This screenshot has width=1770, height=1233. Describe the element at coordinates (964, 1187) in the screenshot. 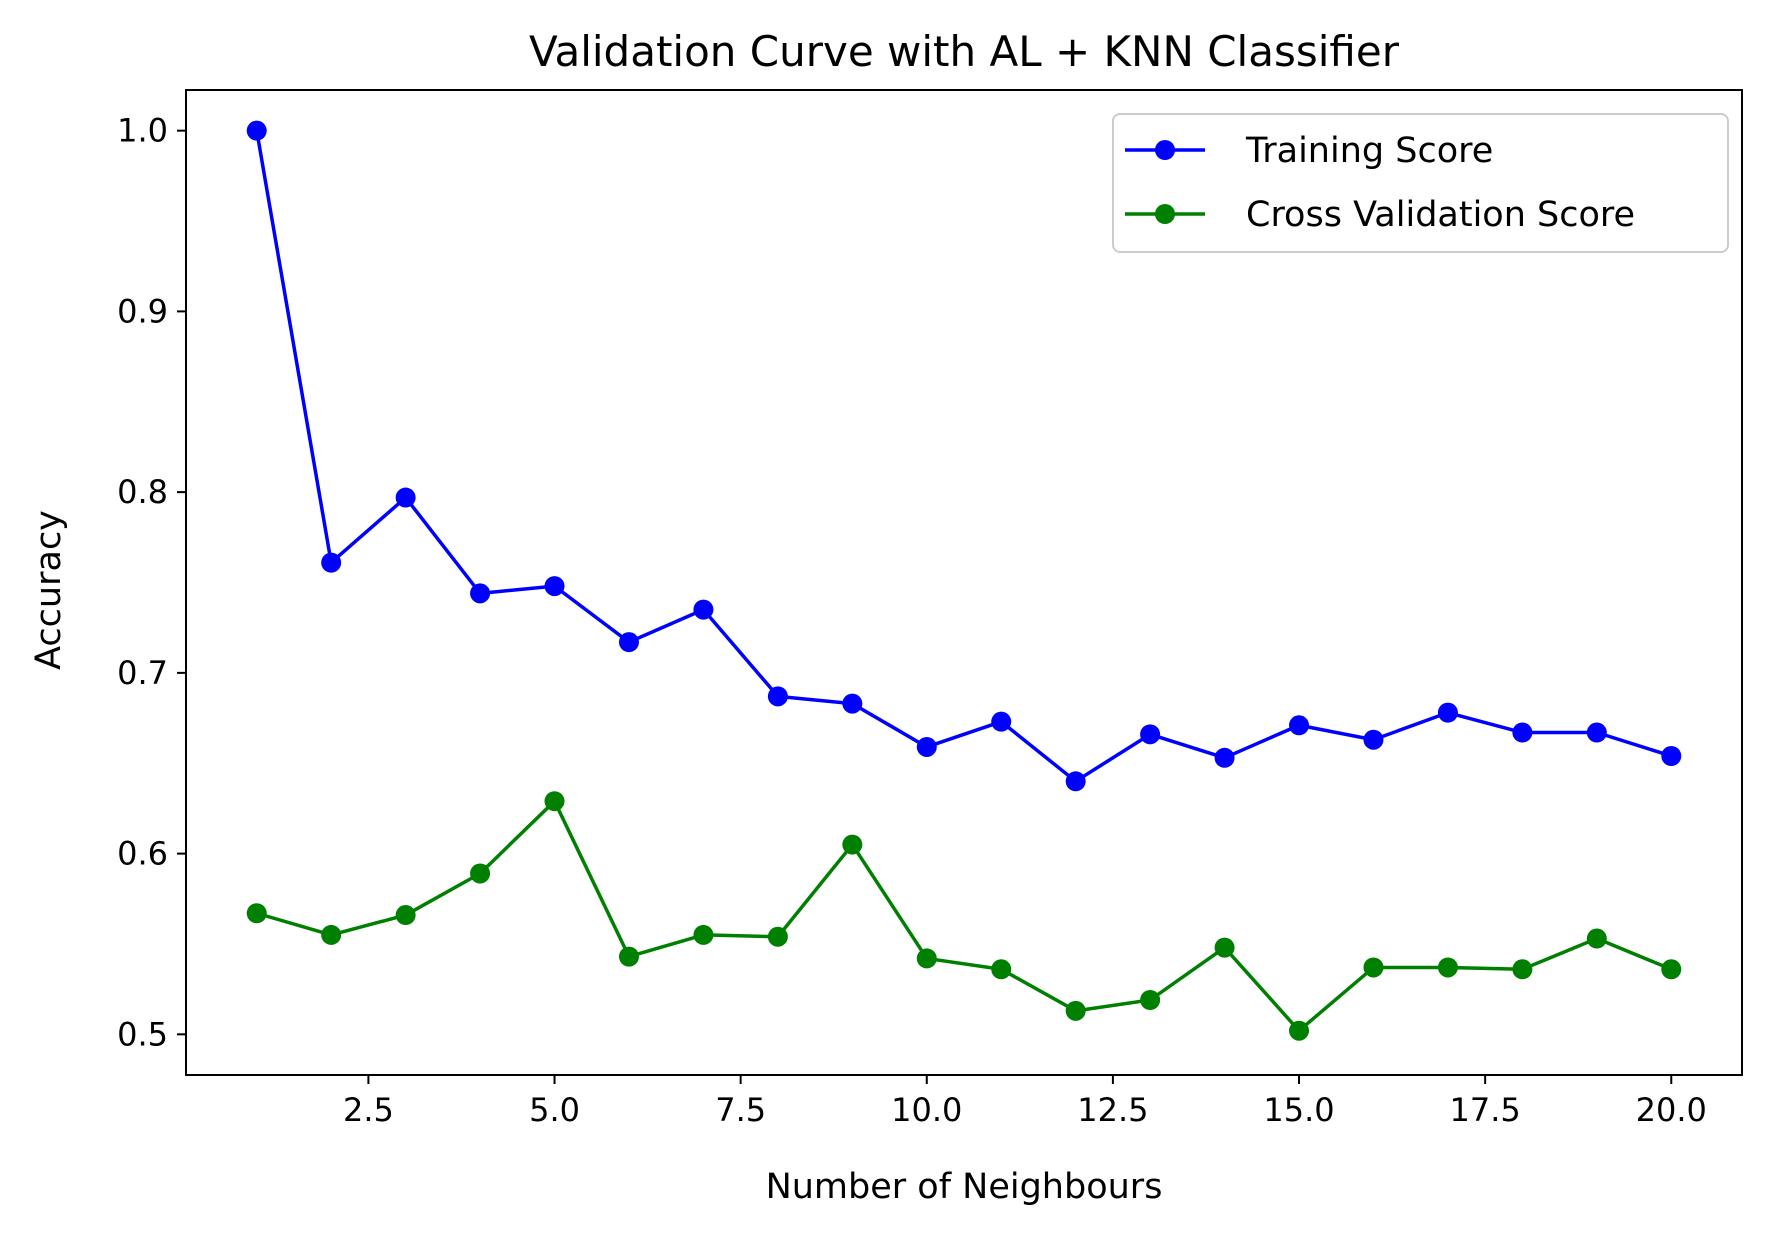

I see `x-axis-label: Number of Neighbours` at that location.